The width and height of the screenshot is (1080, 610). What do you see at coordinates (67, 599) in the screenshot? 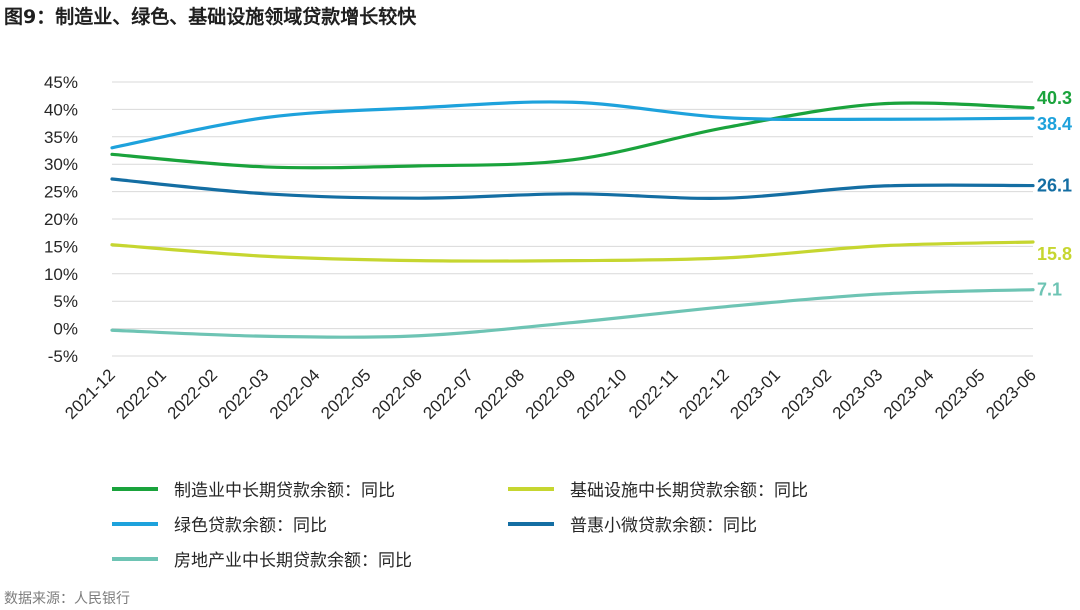
I see `source-note: 数据来源：人民银行` at bounding box center [67, 599].